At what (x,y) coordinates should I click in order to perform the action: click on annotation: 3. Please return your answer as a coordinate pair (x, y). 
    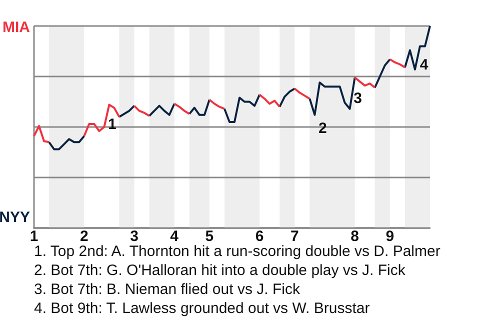
    Looking at the image, I should click on (358, 98).